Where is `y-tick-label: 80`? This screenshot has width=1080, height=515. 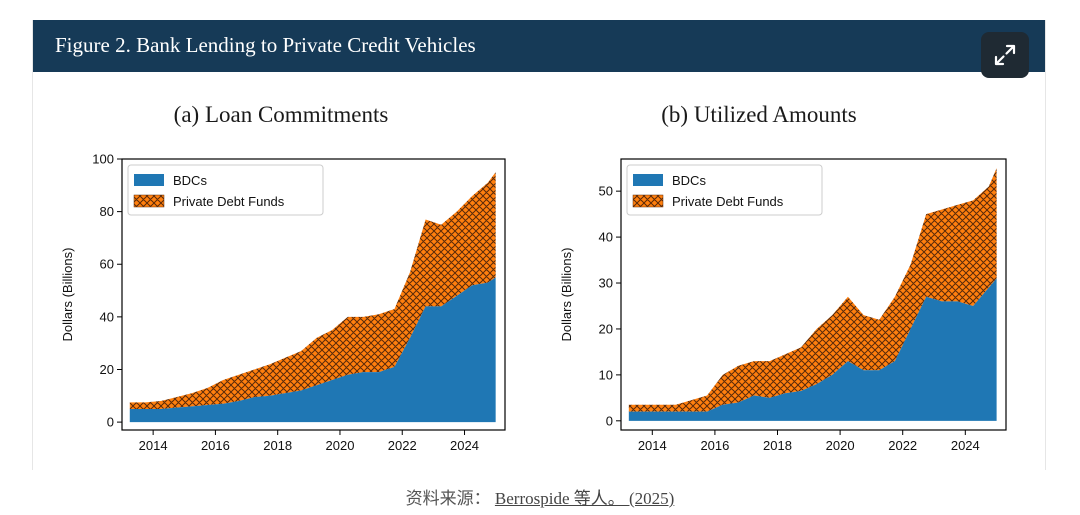
y-tick-label: 80 is located at coordinates (107, 211).